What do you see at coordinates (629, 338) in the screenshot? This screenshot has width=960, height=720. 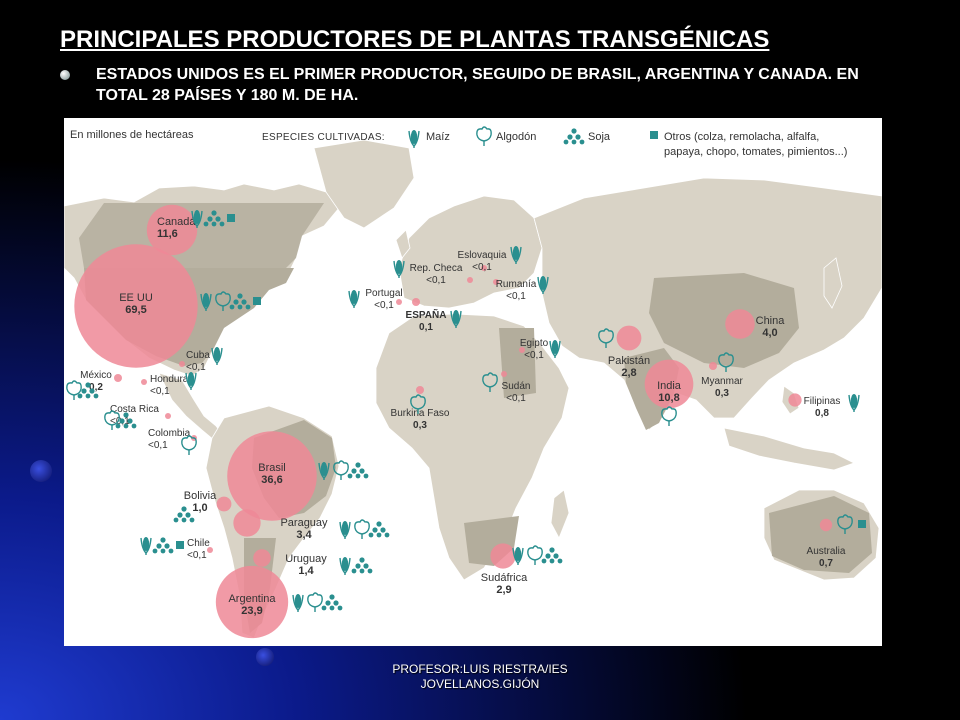 I see `bubble-pakistan` at bounding box center [629, 338].